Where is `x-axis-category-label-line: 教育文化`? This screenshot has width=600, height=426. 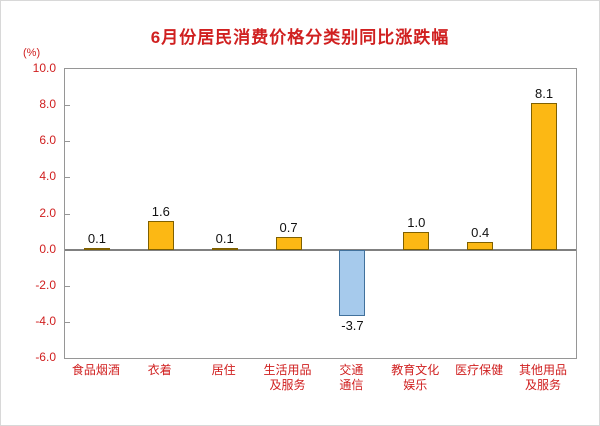
x-axis-category-label-line: 教育文化 is located at coordinates (415, 370).